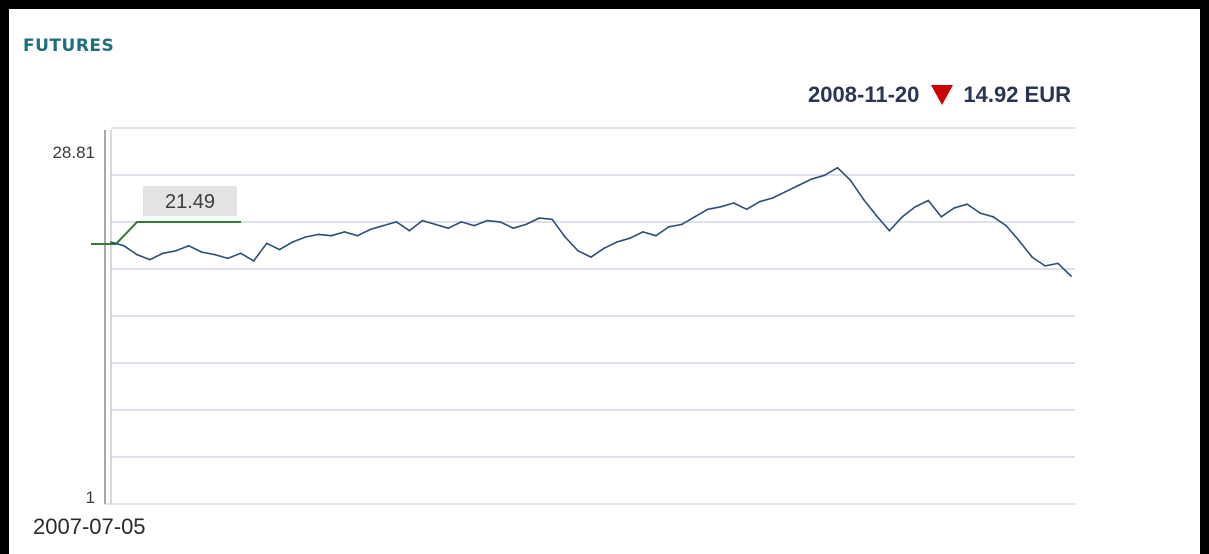 This screenshot has width=1209, height=554. What do you see at coordinates (73, 152) in the screenshot?
I see `y-tick-label-max: 28.81` at bounding box center [73, 152].